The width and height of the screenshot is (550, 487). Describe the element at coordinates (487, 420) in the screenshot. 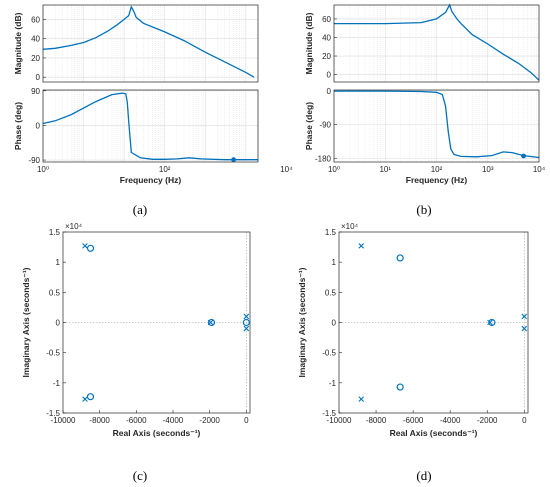

I see `d-xtick-label: -2000` at that location.